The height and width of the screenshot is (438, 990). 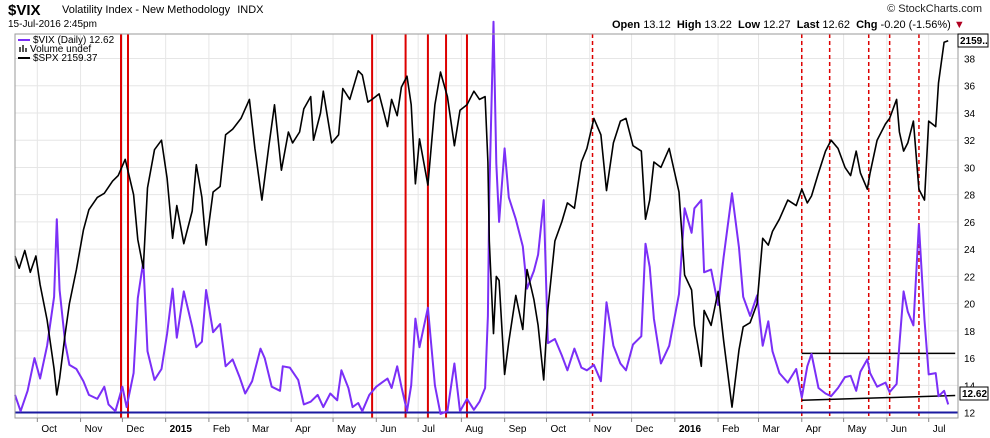 I want to click on x-tick-label: 2016, so click(x=690, y=429).